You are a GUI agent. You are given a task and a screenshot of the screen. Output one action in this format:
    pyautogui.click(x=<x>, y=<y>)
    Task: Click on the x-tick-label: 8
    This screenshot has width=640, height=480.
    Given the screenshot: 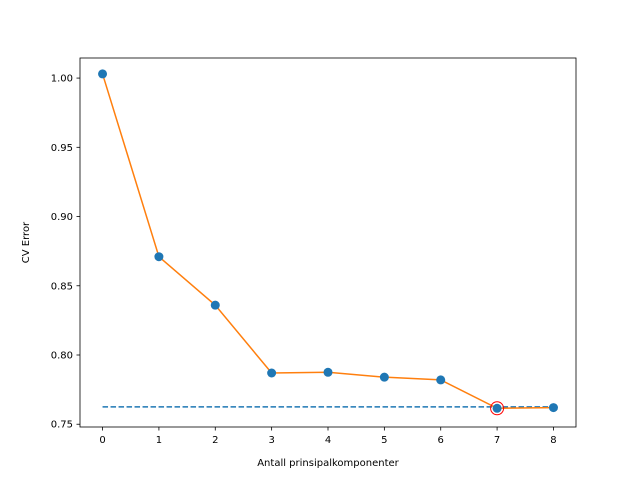 What is the action you would take?
    pyautogui.click(x=553, y=440)
    